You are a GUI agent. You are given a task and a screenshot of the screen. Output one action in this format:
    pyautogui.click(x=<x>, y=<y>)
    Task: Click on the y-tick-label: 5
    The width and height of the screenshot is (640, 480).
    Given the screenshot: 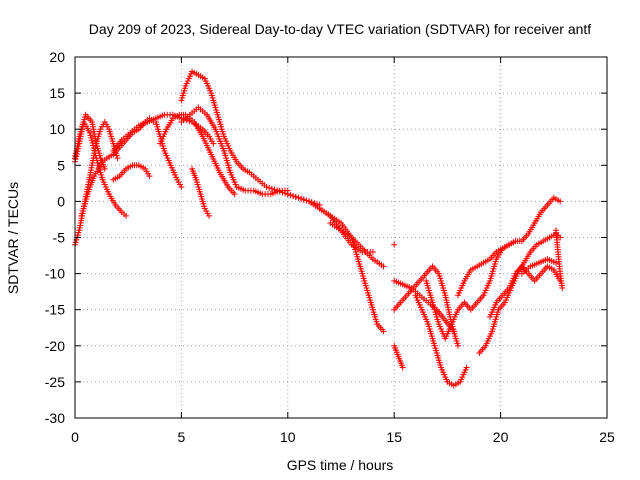 What is the action you would take?
    pyautogui.click(x=61, y=165)
    